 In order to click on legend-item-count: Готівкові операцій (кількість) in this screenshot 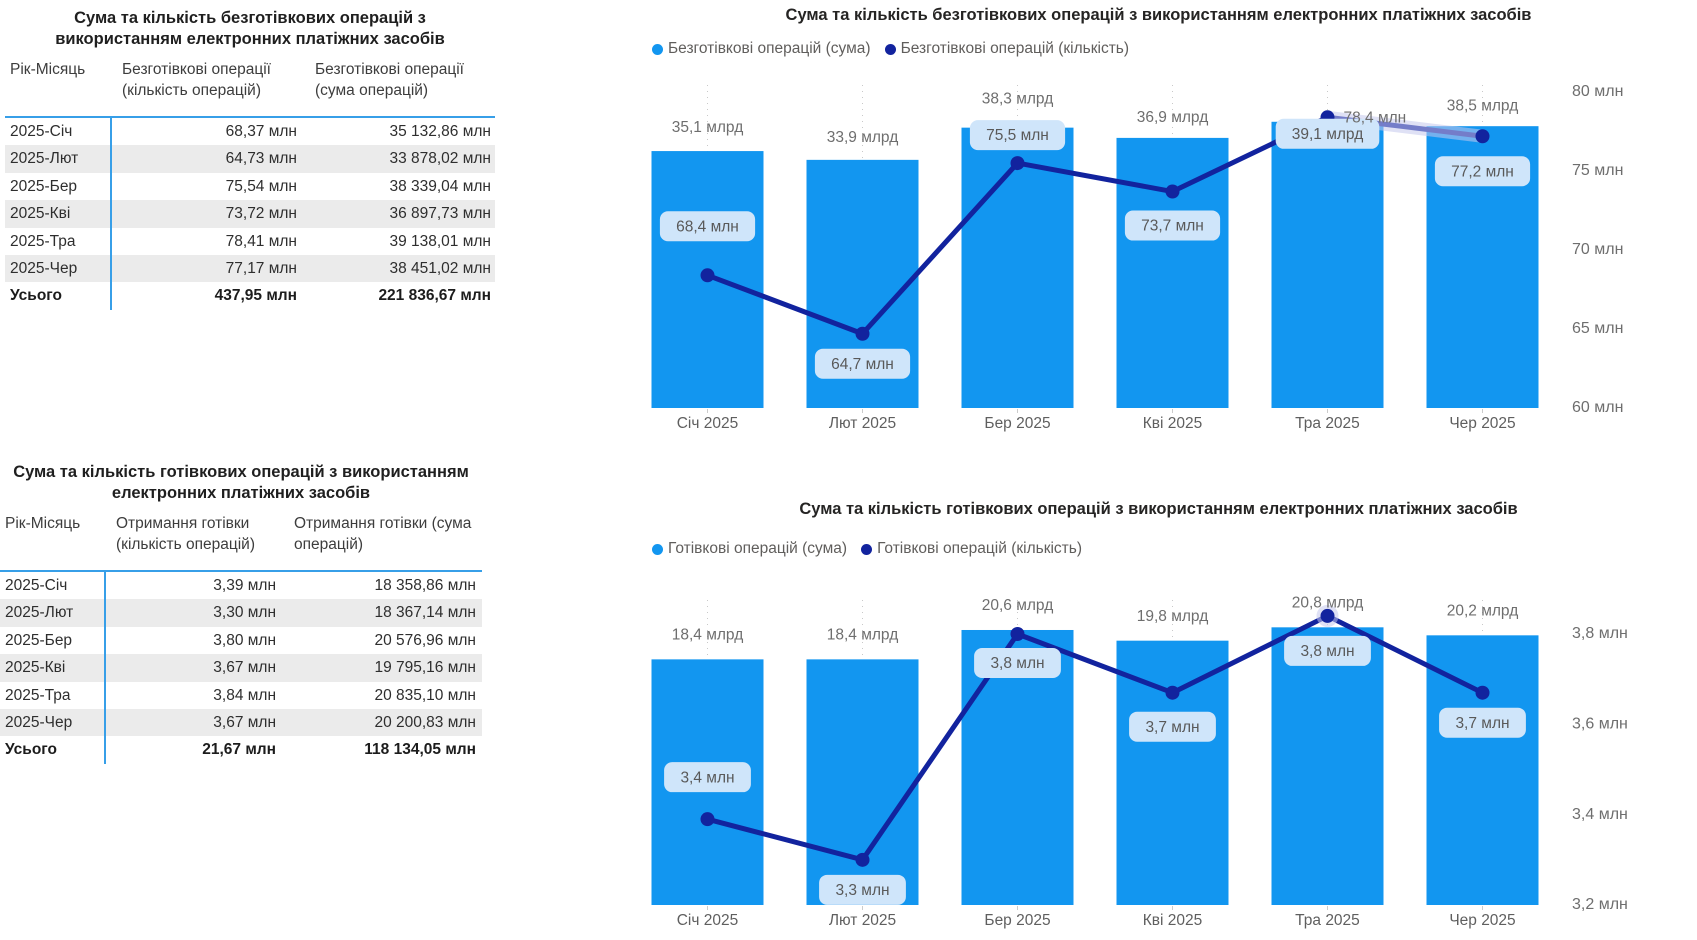, I will do `click(971, 549)`.